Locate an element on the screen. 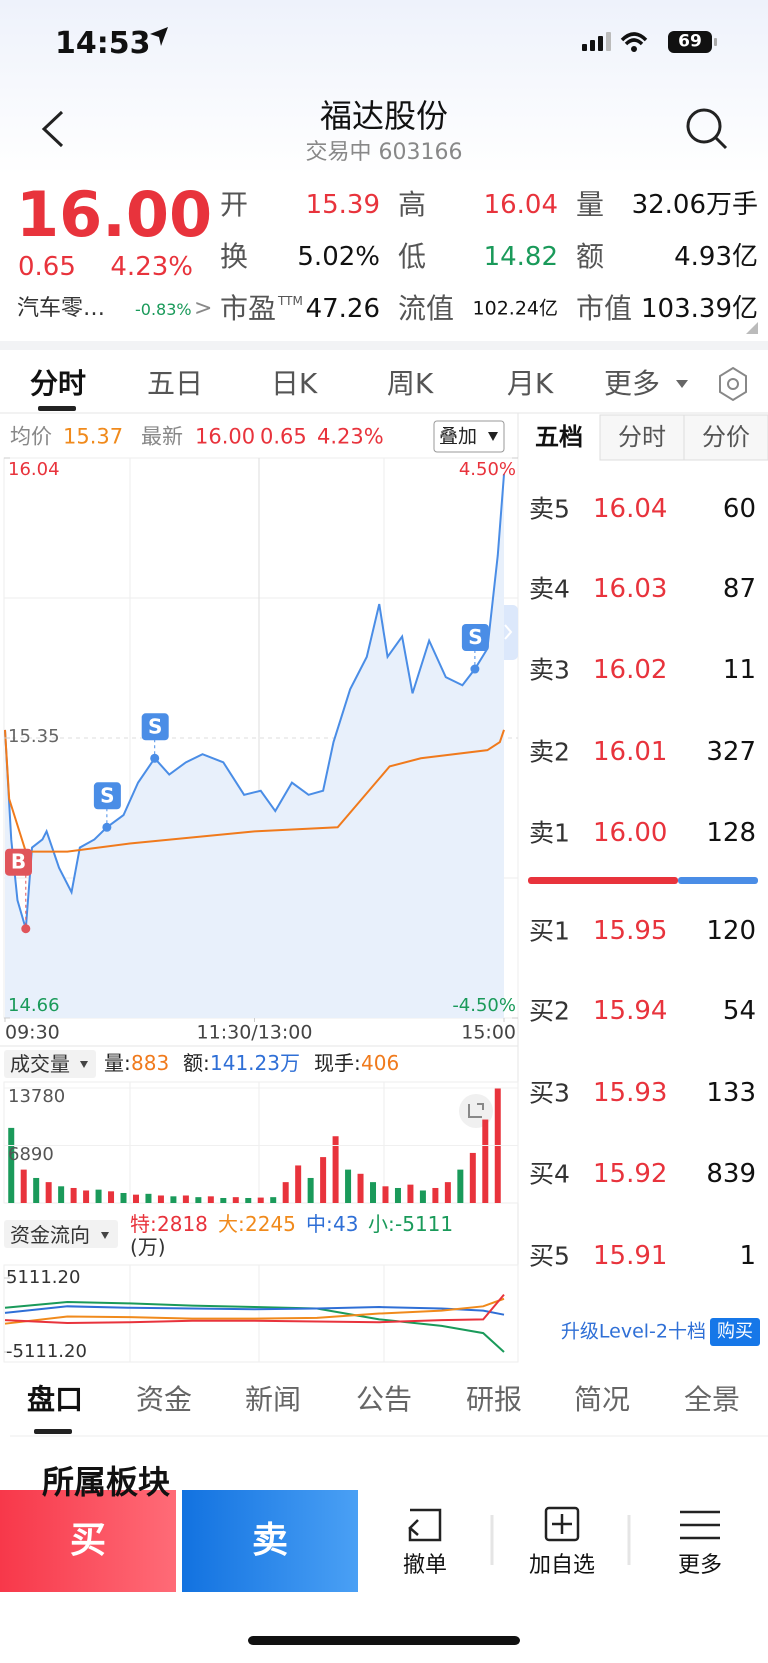 This screenshot has height=1663, width=768. order-price: 16.01 is located at coordinates (630, 752).